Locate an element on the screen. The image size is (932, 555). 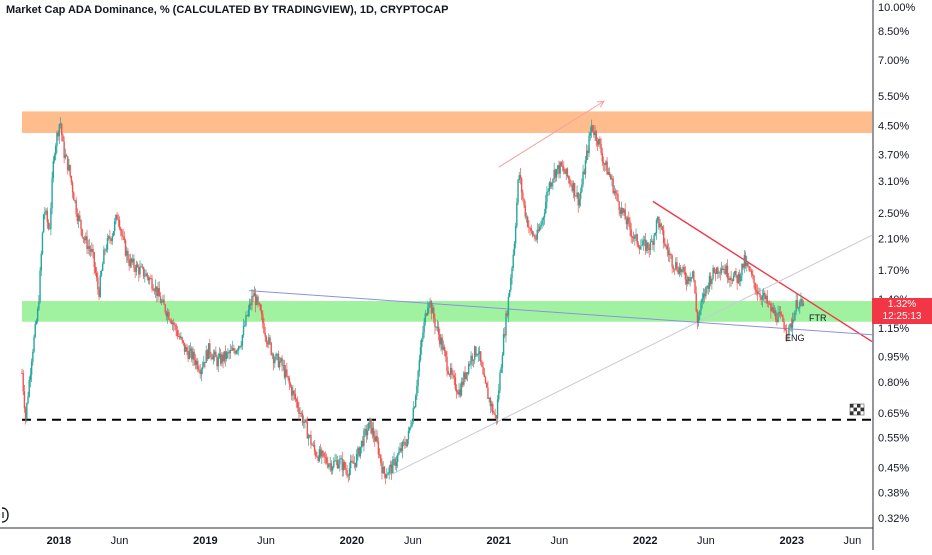
checkered-flag-icon is located at coordinates (857, 409).